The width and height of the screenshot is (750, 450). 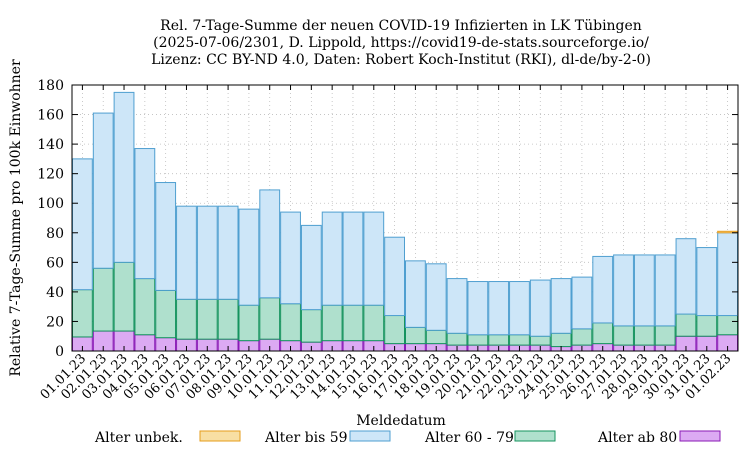 I want to click on bar-alter-60-79-04.01.23, so click(x=145, y=307).